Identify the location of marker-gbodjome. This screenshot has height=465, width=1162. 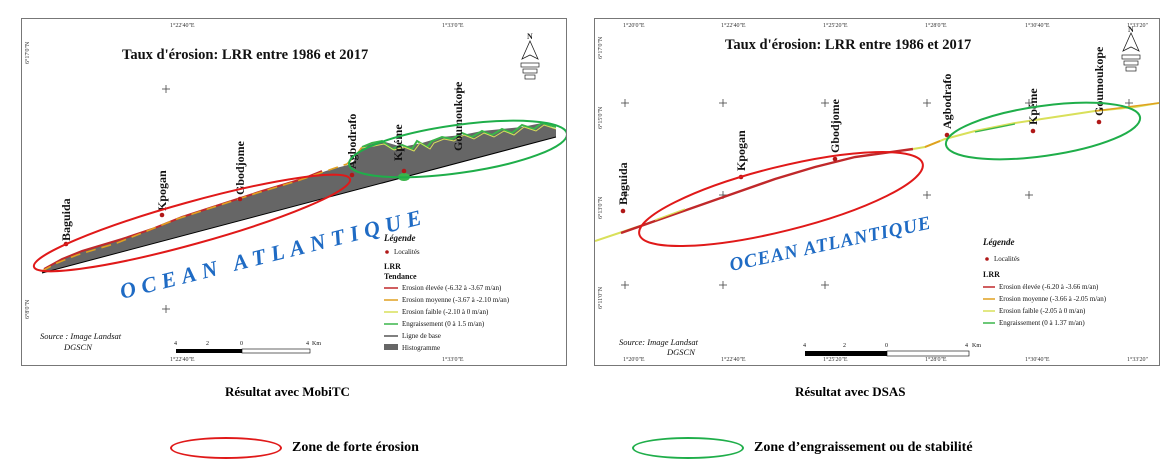
(240, 199).